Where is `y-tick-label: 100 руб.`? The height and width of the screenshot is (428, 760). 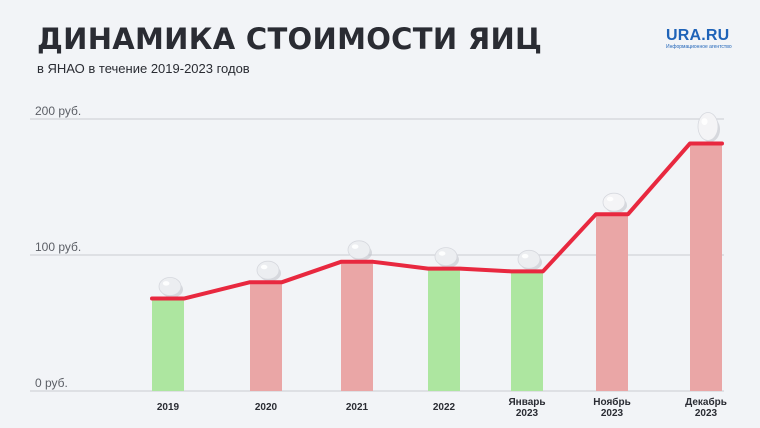 y-tick-label: 100 руб. is located at coordinates (58, 247).